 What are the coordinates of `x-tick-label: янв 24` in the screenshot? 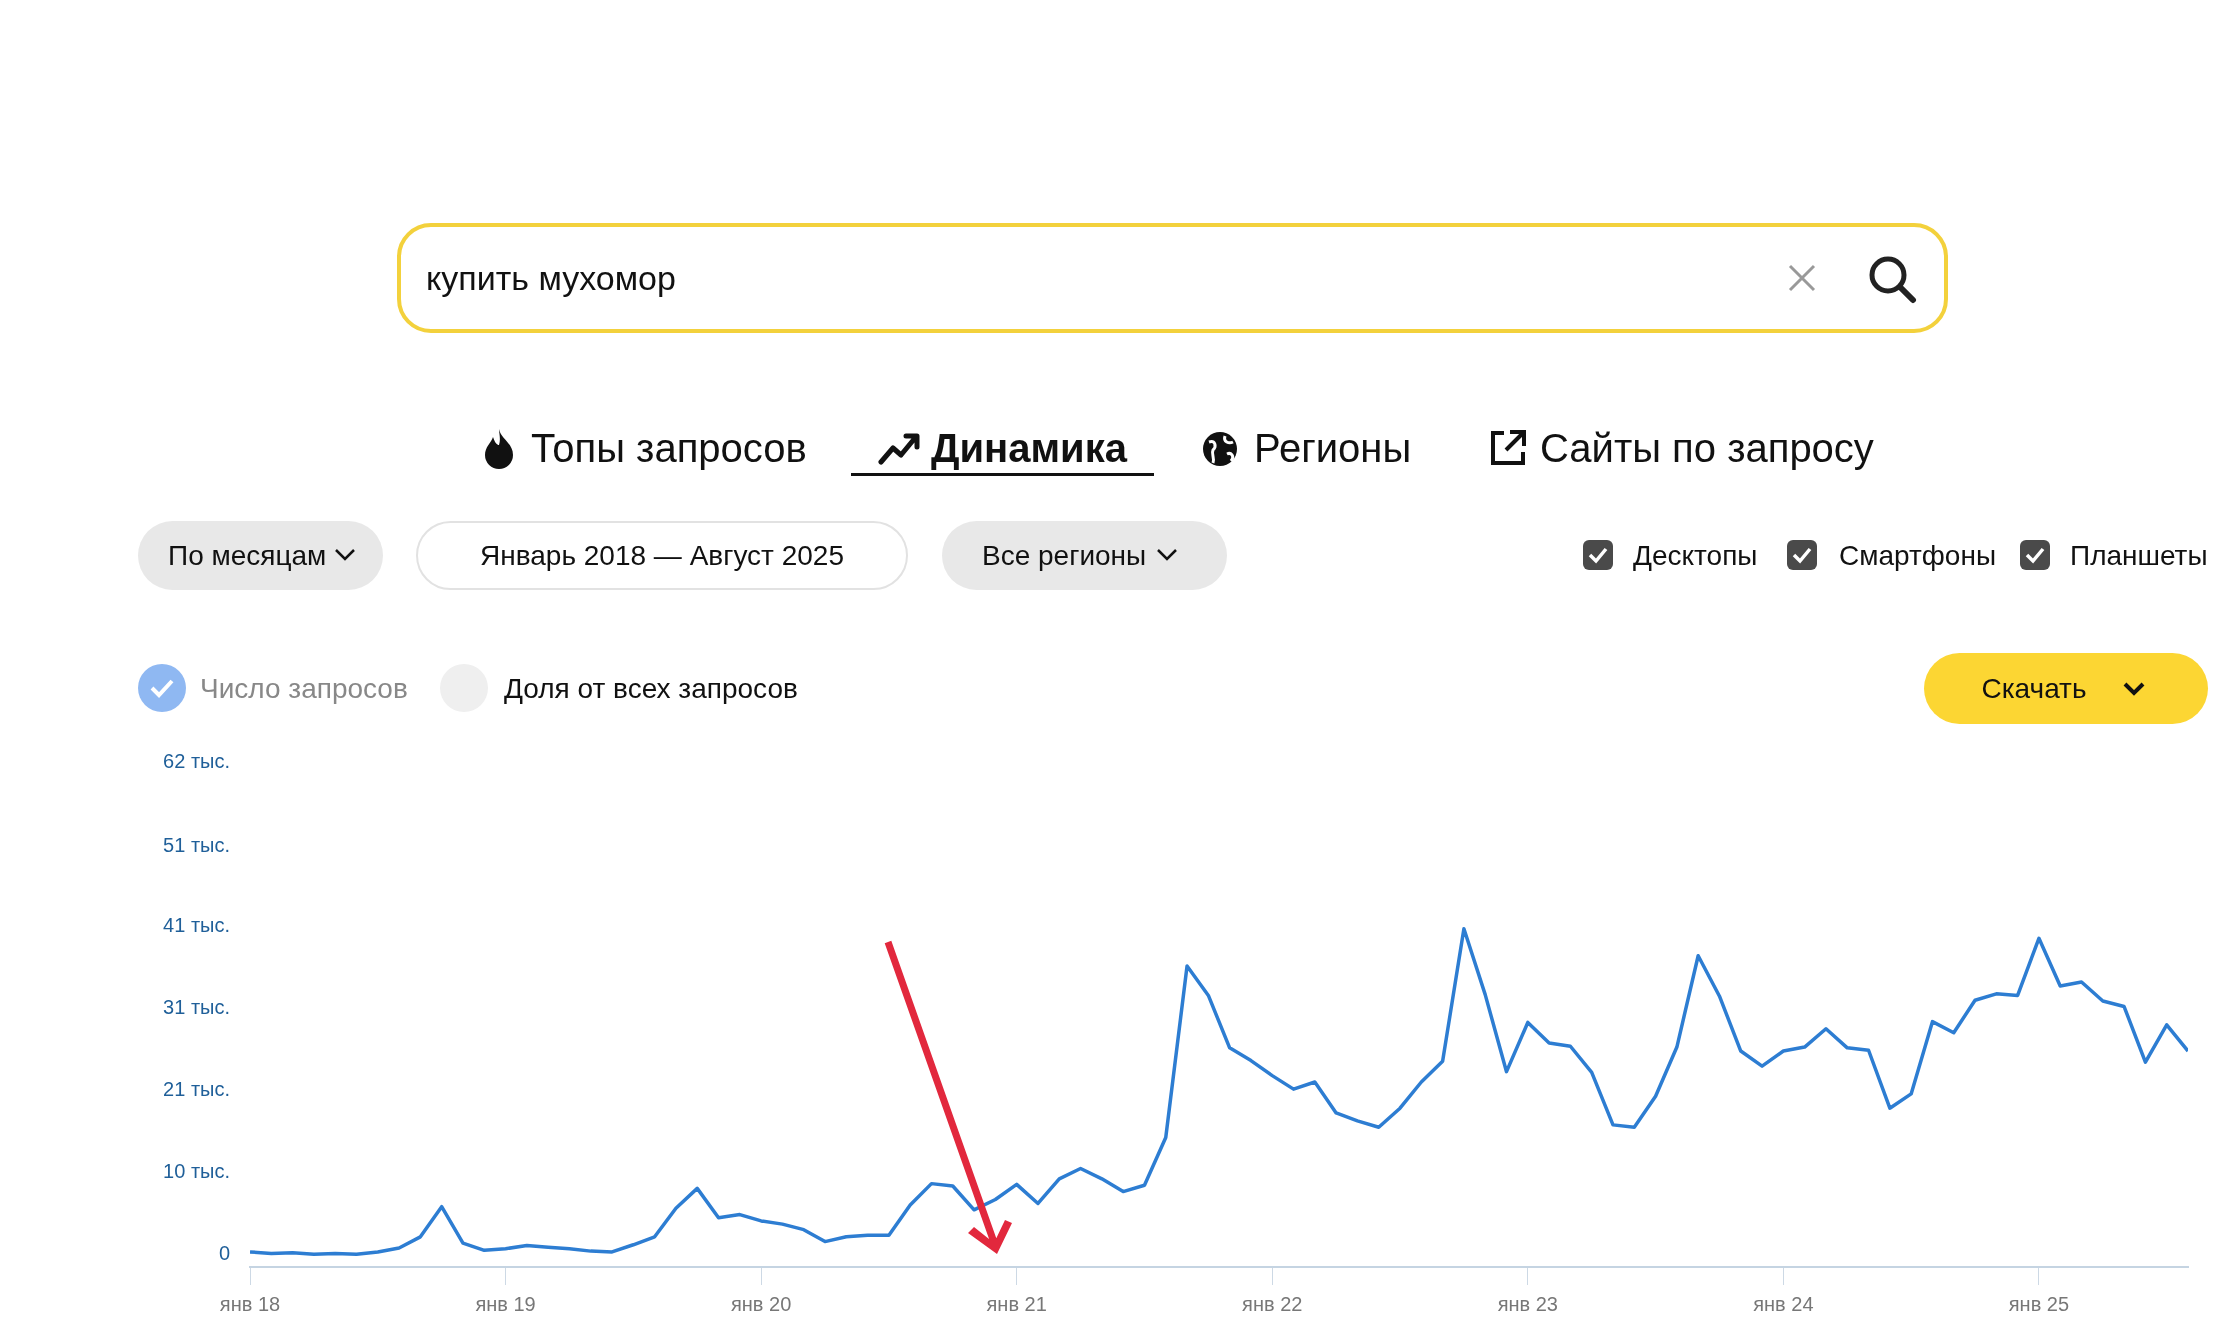 It's located at (1783, 1303).